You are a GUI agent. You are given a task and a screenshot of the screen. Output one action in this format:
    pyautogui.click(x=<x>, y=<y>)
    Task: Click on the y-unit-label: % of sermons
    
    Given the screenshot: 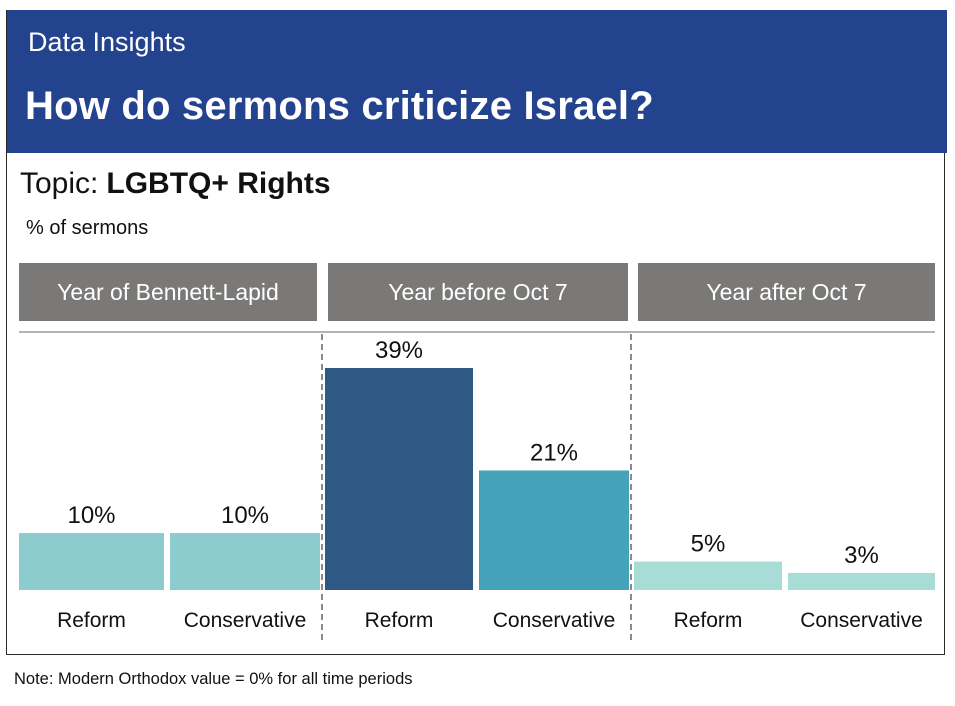 What is the action you would take?
    pyautogui.click(x=87, y=228)
    